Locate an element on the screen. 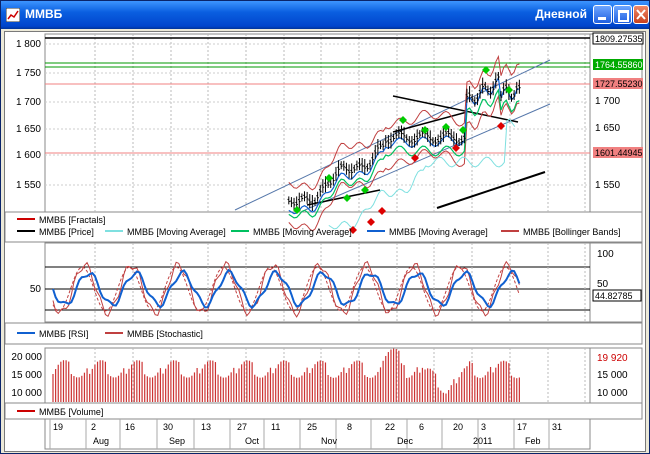 This screenshot has width=650, height=454. trend-line-triangle-bottom is located at coordinates (430, 122).